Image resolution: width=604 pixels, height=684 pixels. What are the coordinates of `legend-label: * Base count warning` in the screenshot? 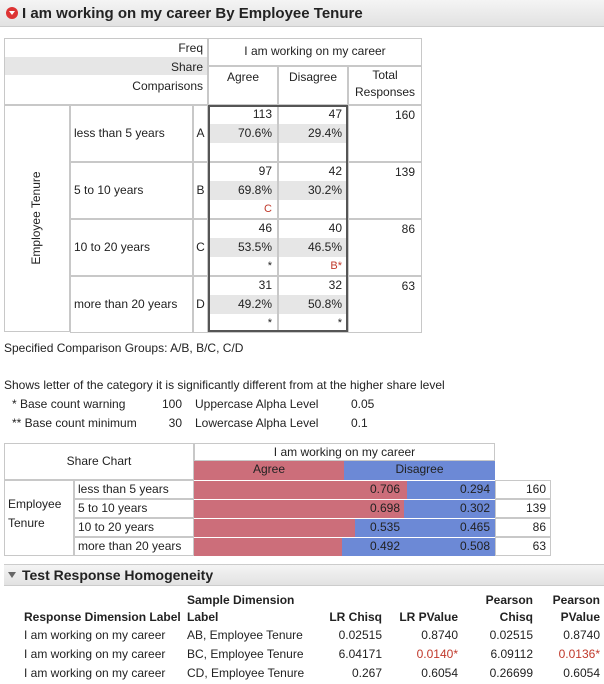 It's located at (69, 404).